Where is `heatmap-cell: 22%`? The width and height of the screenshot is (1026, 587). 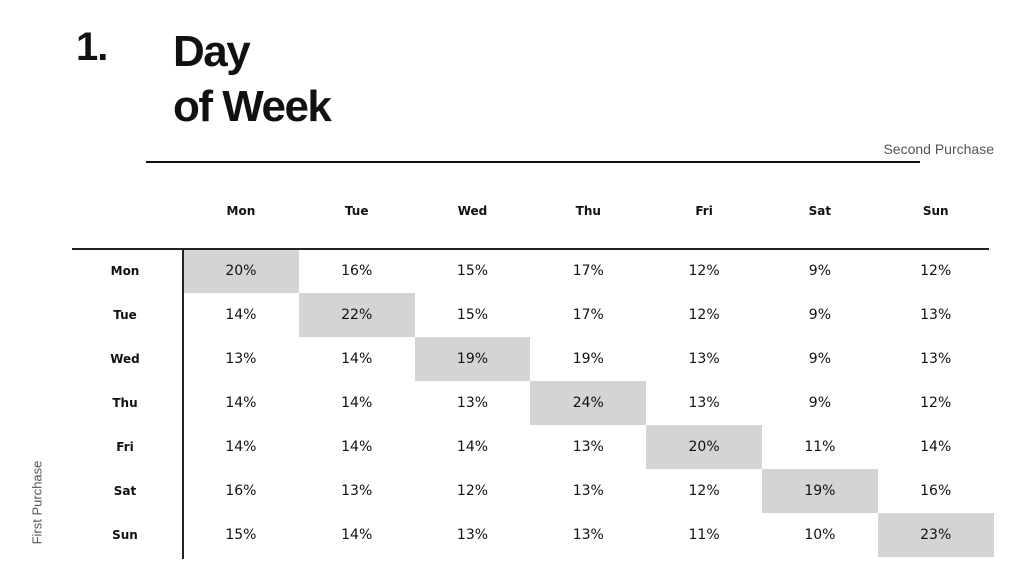 heatmap-cell: 22% is located at coordinates (356, 315).